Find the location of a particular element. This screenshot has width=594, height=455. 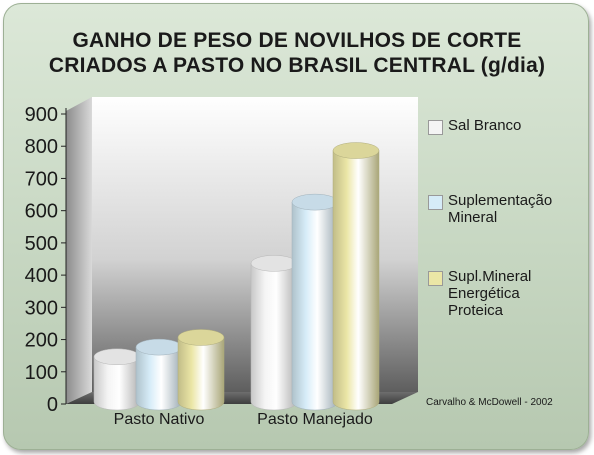

x-tick-label: Pasto Nativo is located at coordinates (159, 419).